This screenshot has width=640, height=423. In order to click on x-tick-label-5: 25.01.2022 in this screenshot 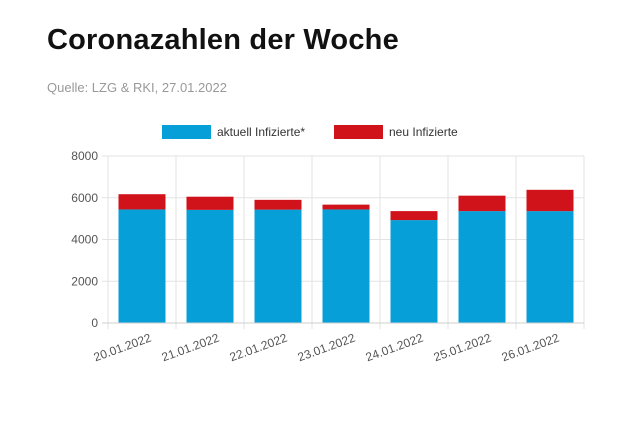, I will do `click(463, 348)`.